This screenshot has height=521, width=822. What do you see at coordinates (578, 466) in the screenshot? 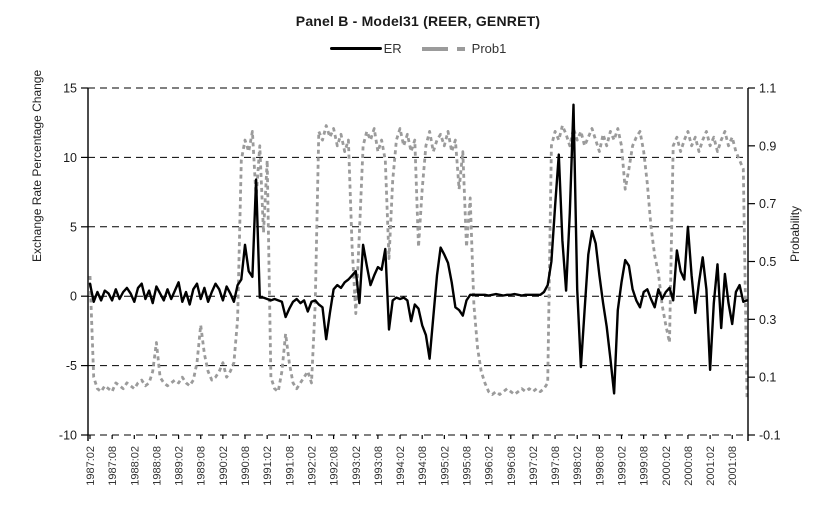
I see `x-axis-tick-label: 1998:02` at bounding box center [578, 466].